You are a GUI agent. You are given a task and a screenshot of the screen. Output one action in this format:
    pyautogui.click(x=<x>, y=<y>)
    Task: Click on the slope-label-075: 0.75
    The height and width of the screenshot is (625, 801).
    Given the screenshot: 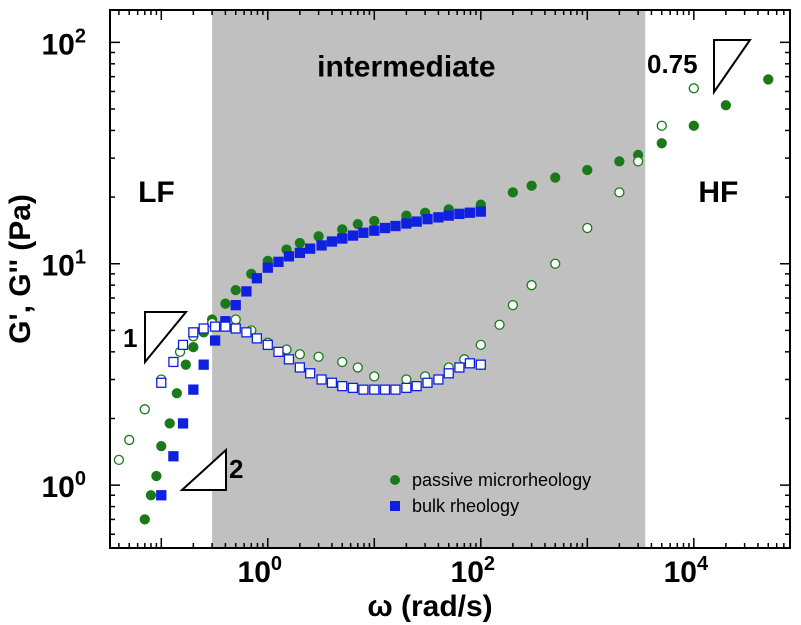 What is the action you would take?
    pyautogui.click(x=672, y=64)
    